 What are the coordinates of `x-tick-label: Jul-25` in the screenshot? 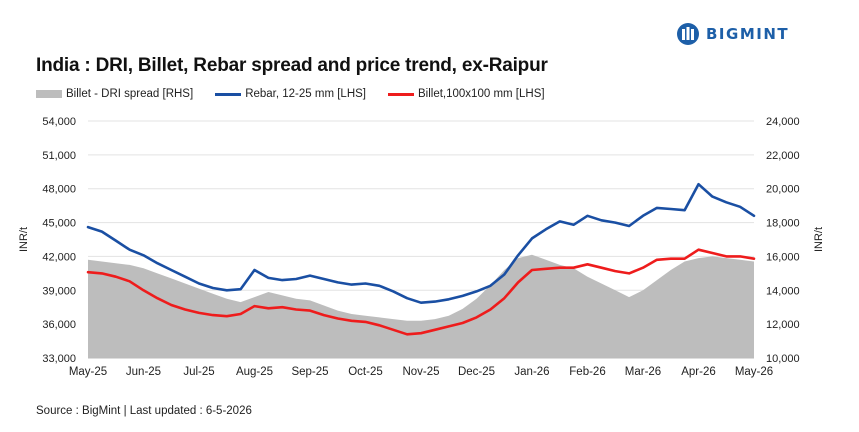 It's located at (198, 372).